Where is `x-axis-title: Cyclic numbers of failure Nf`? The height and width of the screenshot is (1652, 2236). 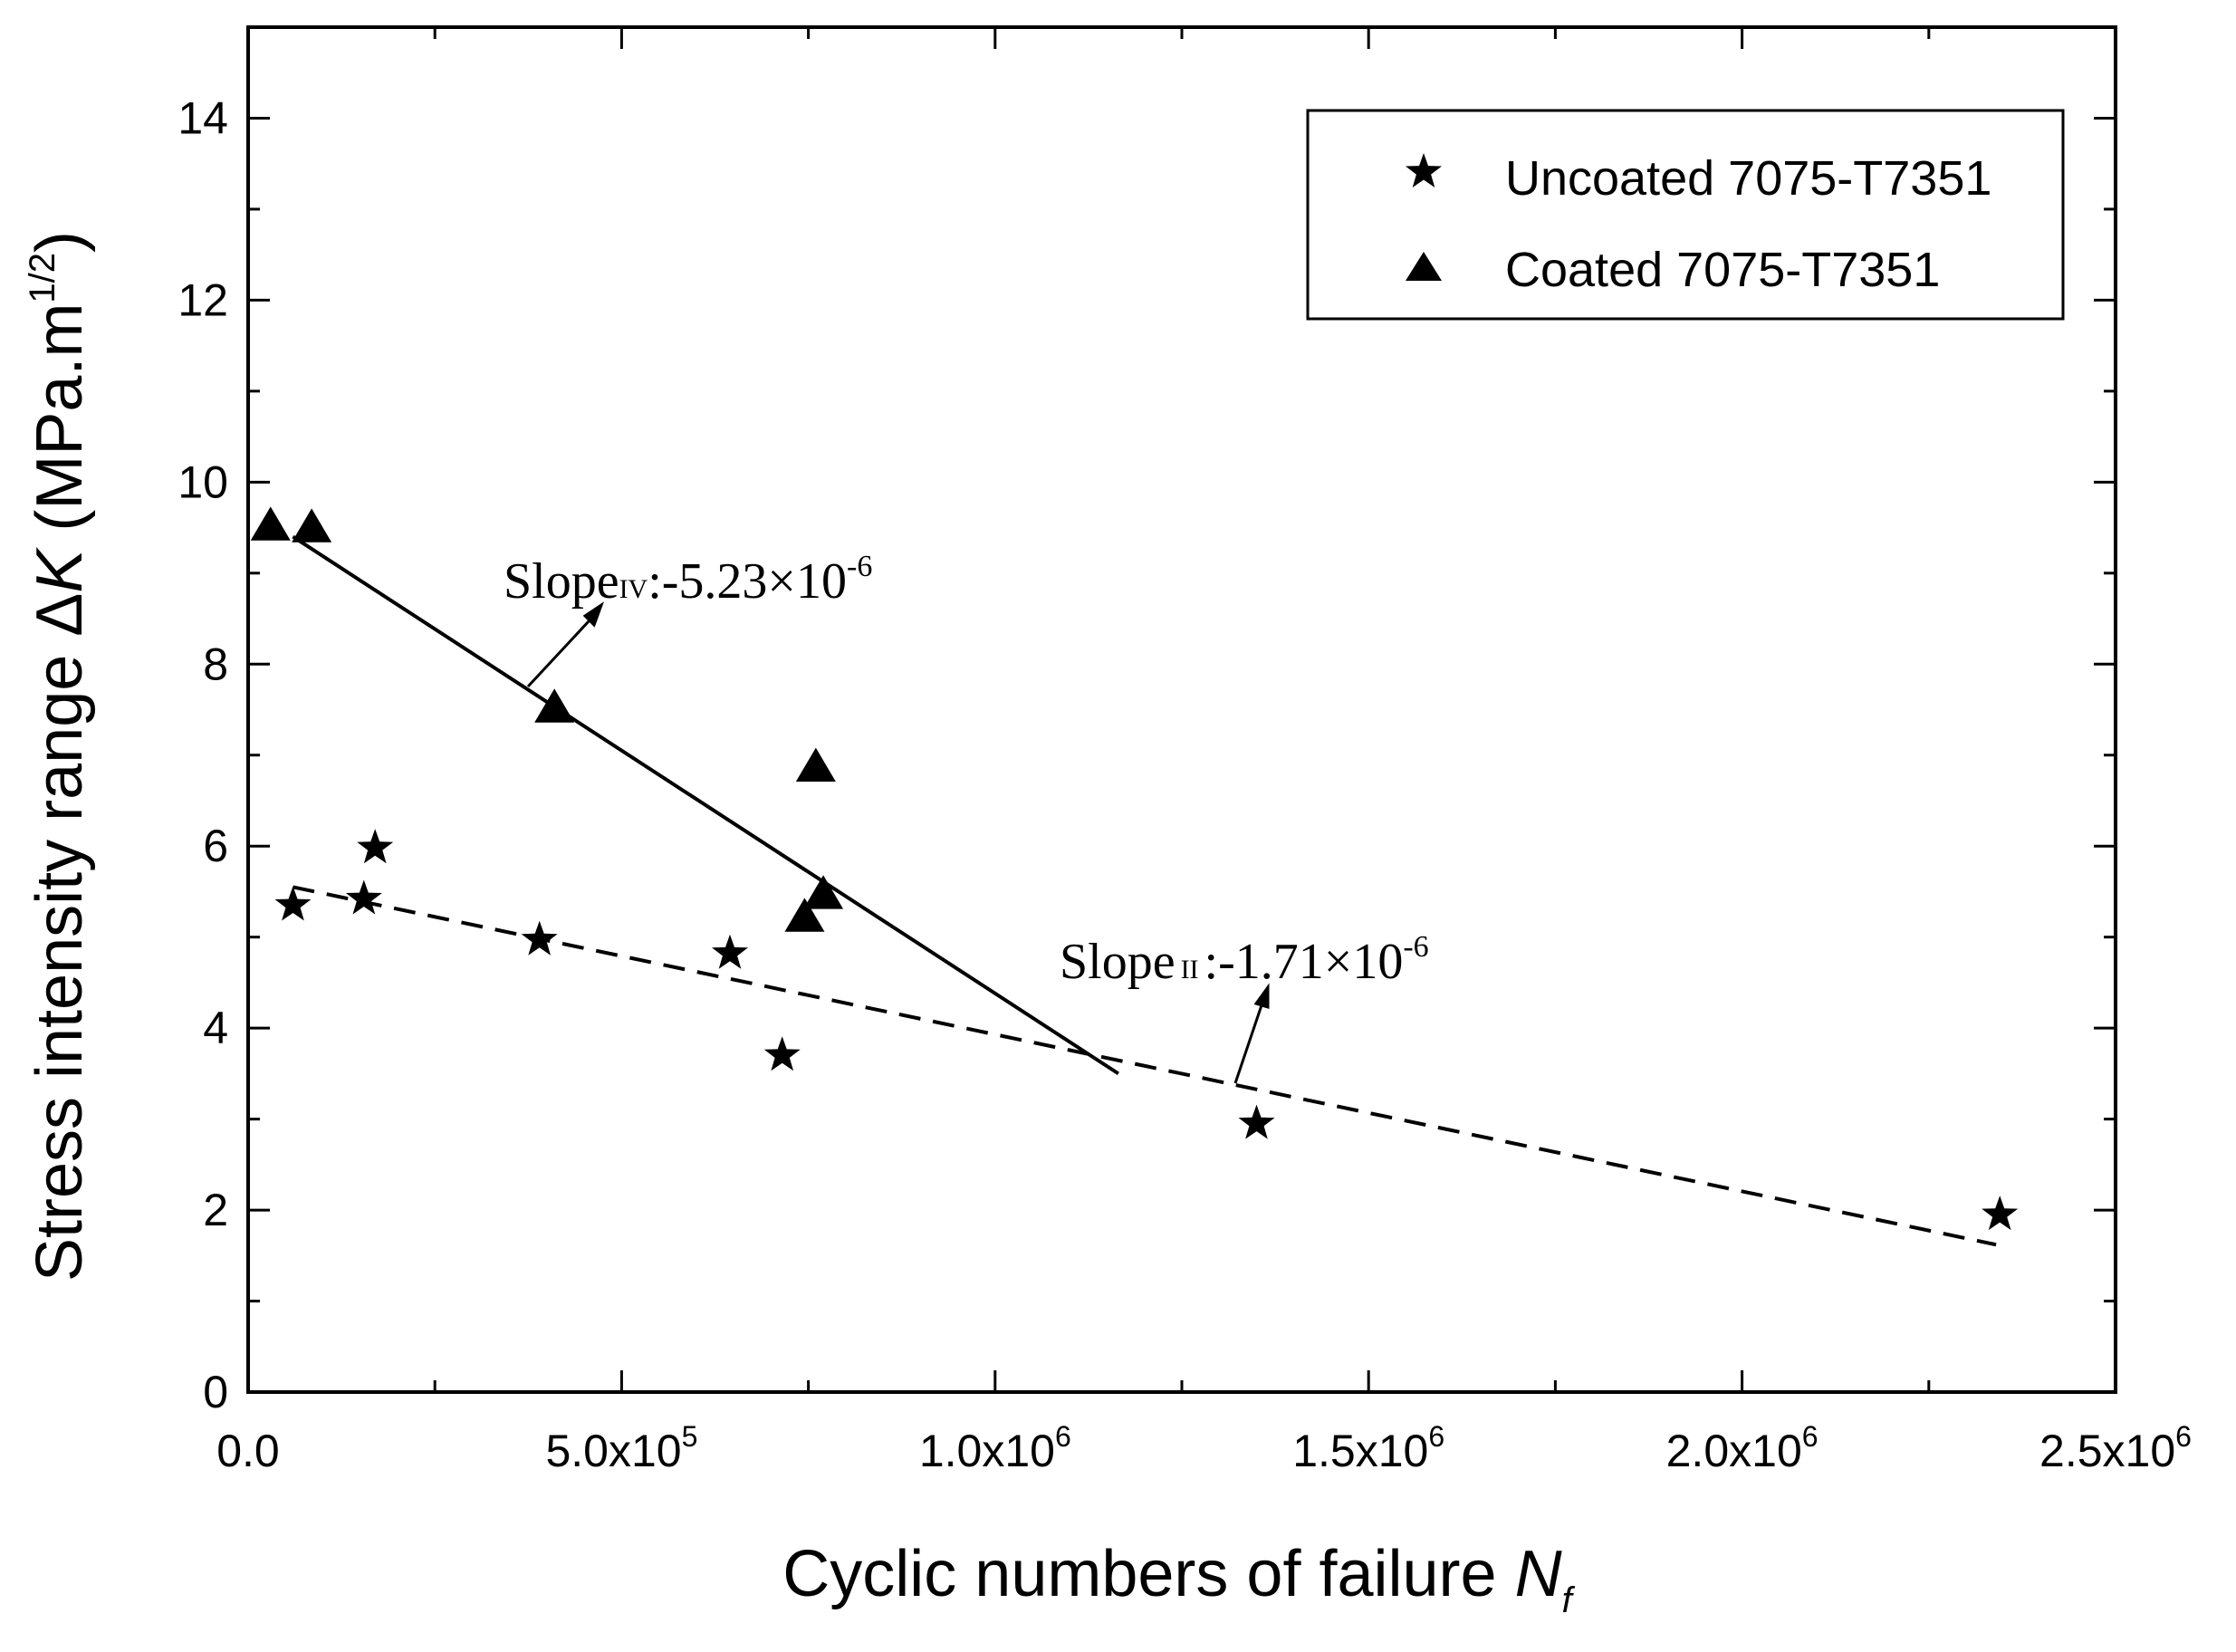
x-axis-title: Cyclic numbers of failure Nf is located at coordinates (1179, 1579).